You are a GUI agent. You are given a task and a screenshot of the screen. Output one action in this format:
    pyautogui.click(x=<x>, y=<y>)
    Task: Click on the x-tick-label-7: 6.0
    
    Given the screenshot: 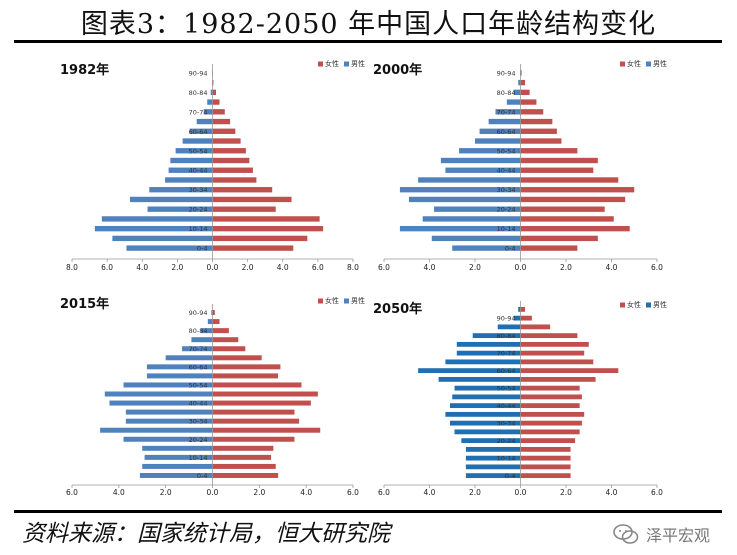 What is the action you would take?
    pyautogui.click(x=318, y=267)
    